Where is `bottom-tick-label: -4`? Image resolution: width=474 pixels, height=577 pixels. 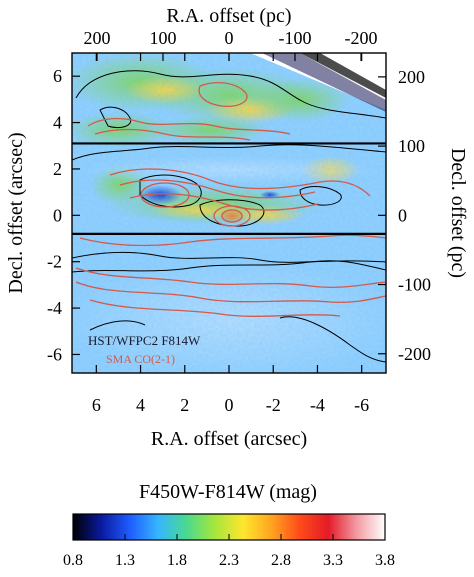 bottom-tick-label: -4 is located at coordinates (317, 405).